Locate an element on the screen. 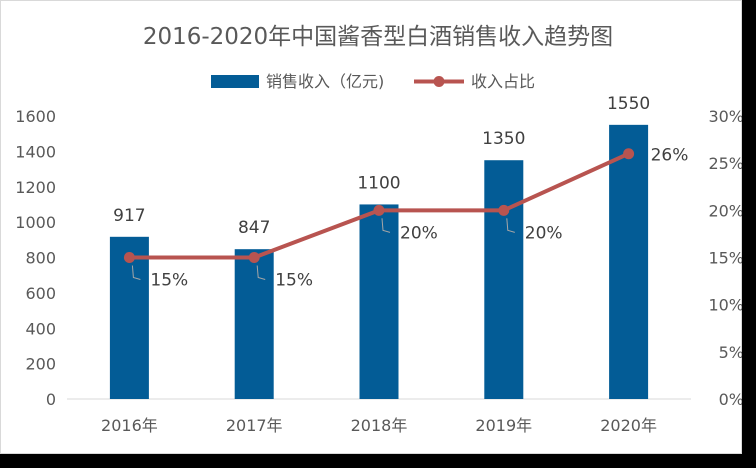  y-right-tick-label: 15% is located at coordinates (725, 258).